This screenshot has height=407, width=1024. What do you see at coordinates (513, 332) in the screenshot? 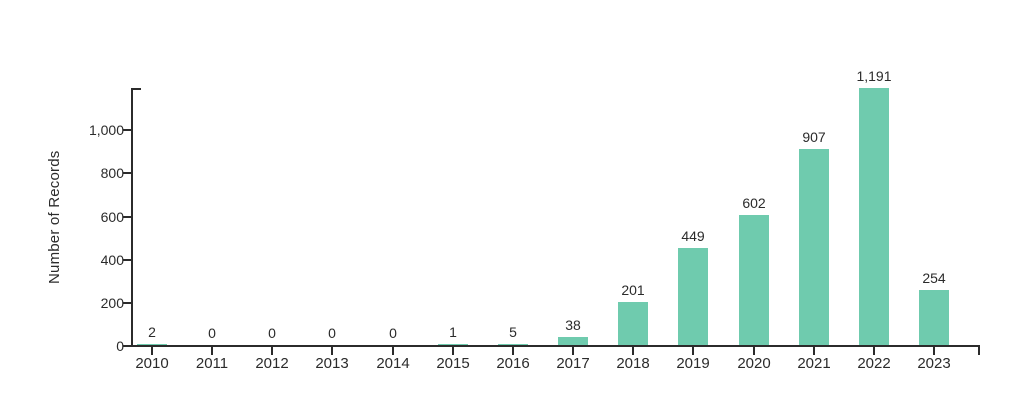
I see `bar-value-label: 5` at bounding box center [513, 332].